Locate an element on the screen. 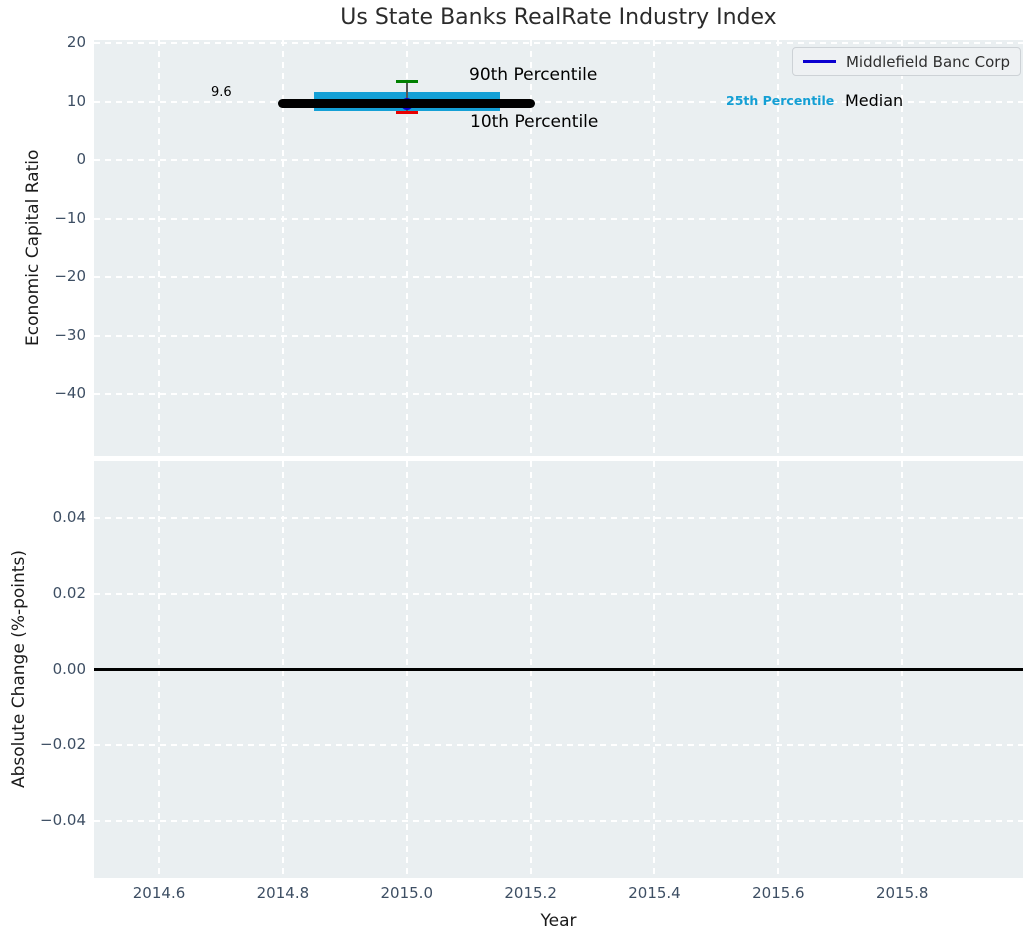 Image resolution: width=1034 pixels, height=942 pixels. y-tick-label: −30 is located at coordinates (70, 334).